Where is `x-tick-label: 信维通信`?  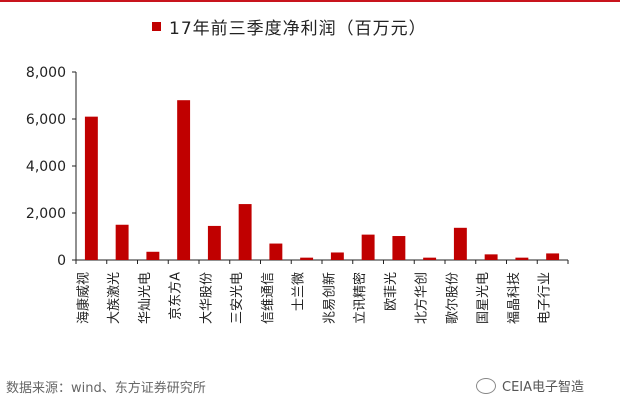
x-tick-label: 信维通信 is located at coordinates (268, 298).